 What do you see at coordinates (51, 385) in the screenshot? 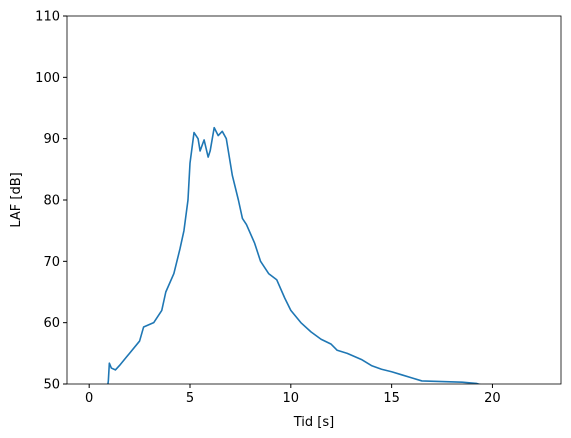
I see `y-tick-label: 50` at bounding box center [51, 385].